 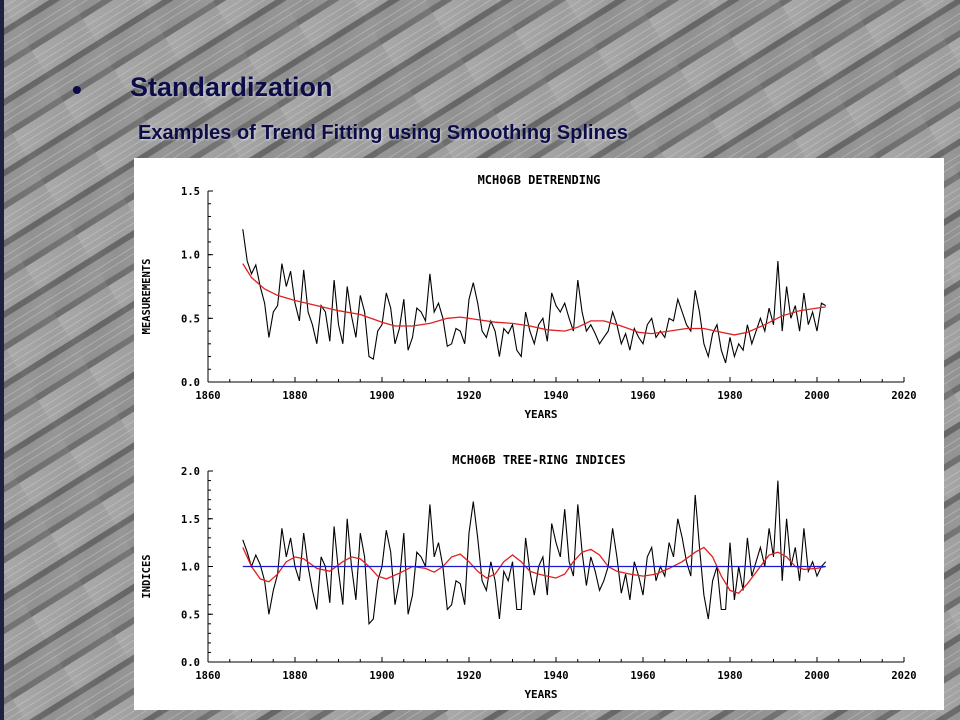 I want to click on slide-heading: Standardization, so click(x=231, y=87).